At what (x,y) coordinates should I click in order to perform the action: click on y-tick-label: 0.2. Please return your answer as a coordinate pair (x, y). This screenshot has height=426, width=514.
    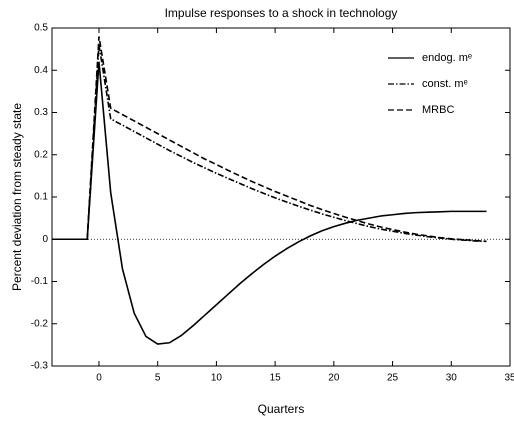
    Looking at the image, I should click on (41, 154).